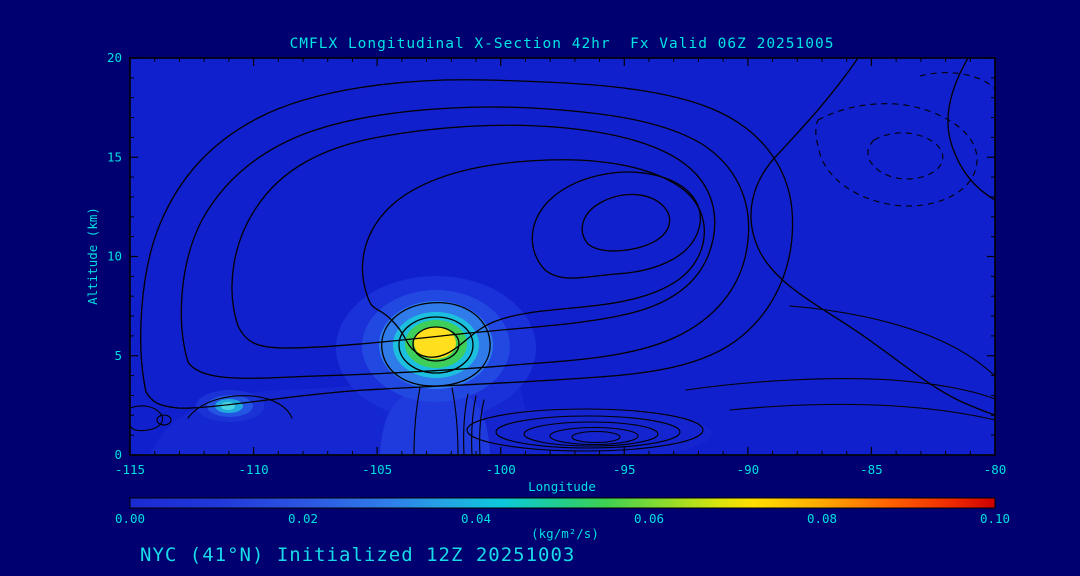  Describe the element at coordinates (130, 518) in the screenshot. I see `colorbar-tick-label: 0.00` at that location.